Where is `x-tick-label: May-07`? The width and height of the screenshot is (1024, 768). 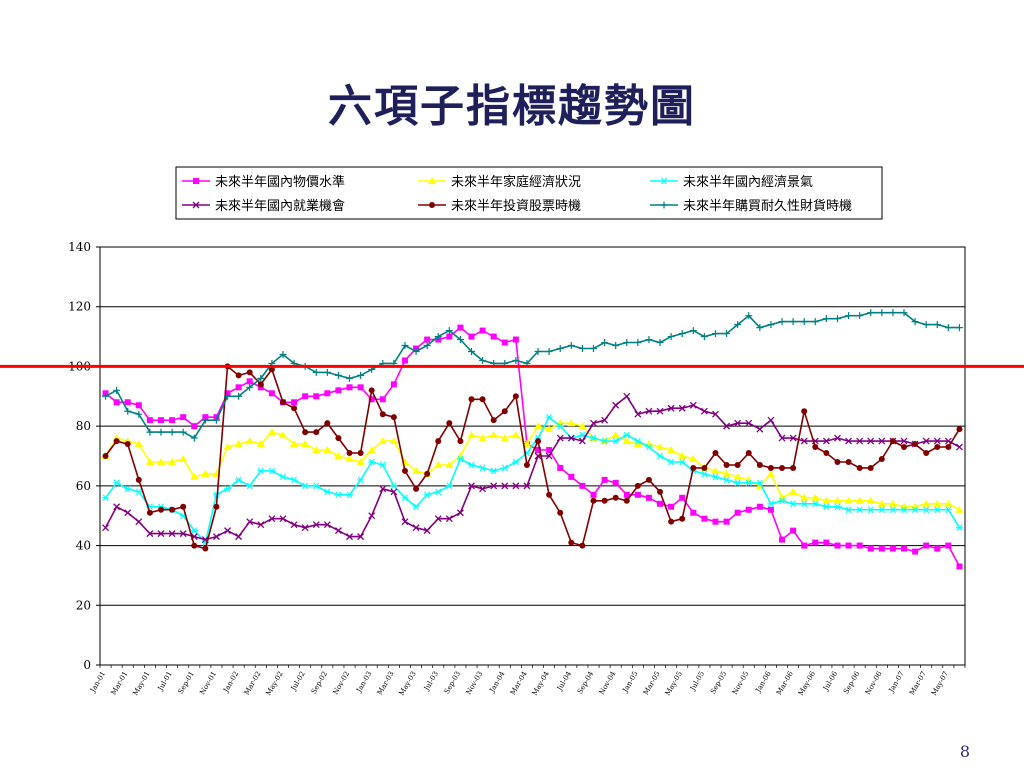
x-tick-label: May-07 is located at coordinates (940, 683).